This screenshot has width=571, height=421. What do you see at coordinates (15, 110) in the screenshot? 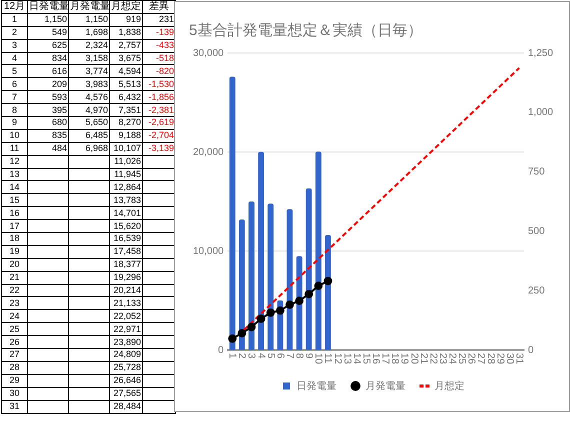
I see `y-tick-label: 8` at bounding box center [15, 110].